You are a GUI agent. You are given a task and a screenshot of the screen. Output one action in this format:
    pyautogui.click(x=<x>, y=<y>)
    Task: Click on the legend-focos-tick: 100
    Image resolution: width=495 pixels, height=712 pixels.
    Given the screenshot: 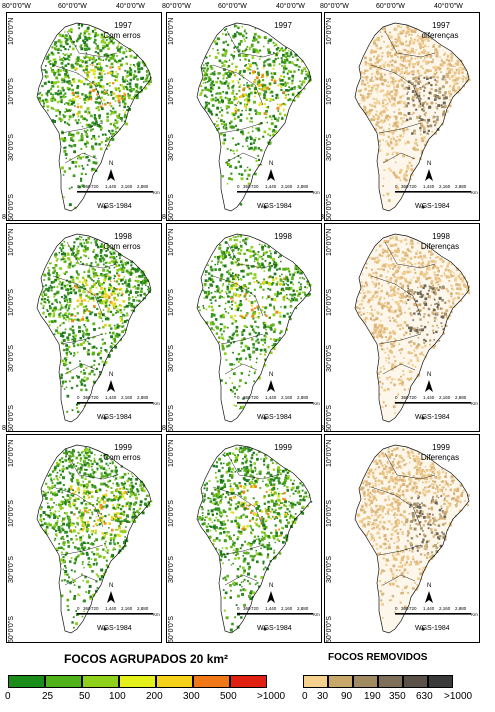 What is the action you would take?
    pyautogui.click(x=117, y=696)
    